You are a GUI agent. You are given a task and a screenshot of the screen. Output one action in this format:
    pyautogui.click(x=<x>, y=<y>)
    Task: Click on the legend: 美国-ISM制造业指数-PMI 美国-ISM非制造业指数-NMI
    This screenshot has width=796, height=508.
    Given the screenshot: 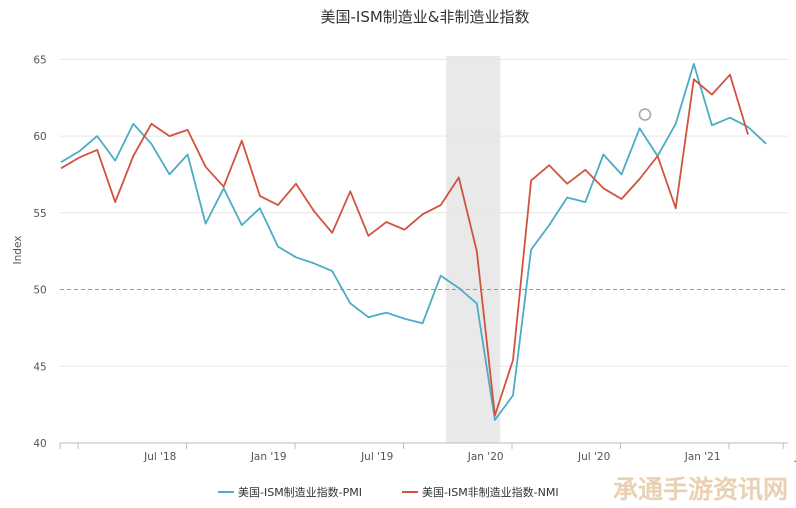 What is the action you would take?
    pyautogui.click(x=388, y=492)
    